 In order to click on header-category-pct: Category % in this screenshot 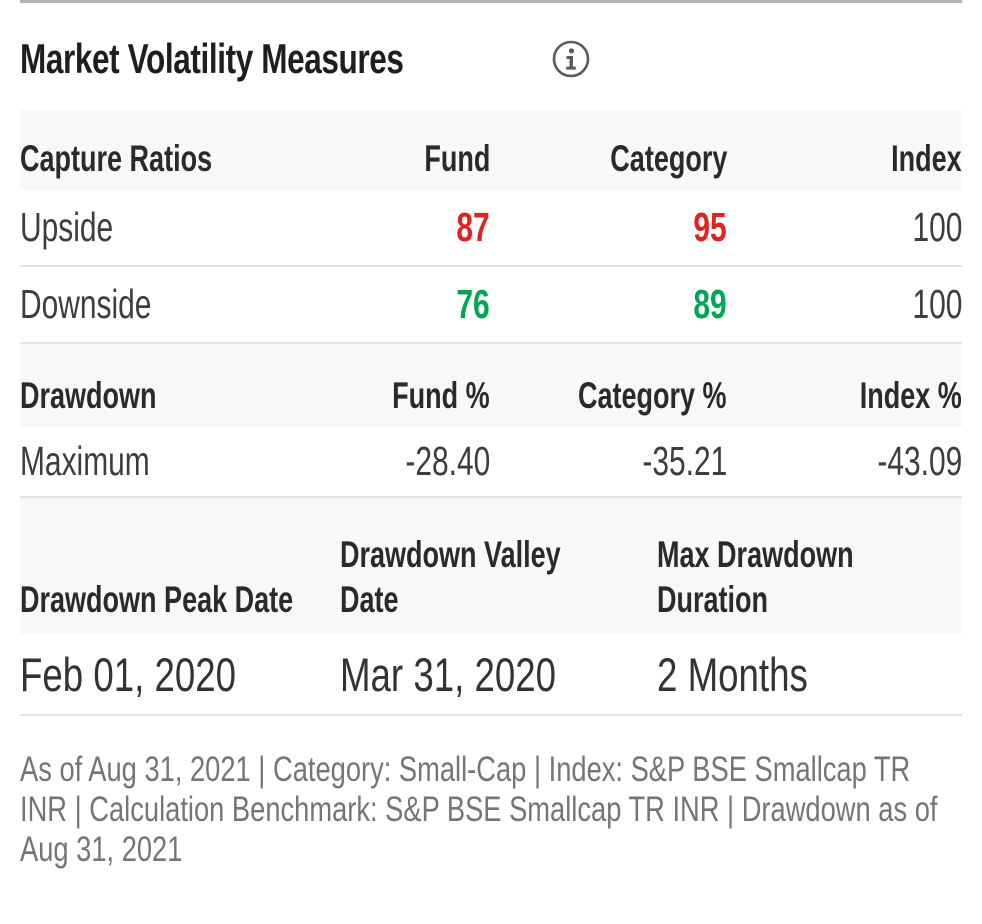, I will do `click(652, 395)`.